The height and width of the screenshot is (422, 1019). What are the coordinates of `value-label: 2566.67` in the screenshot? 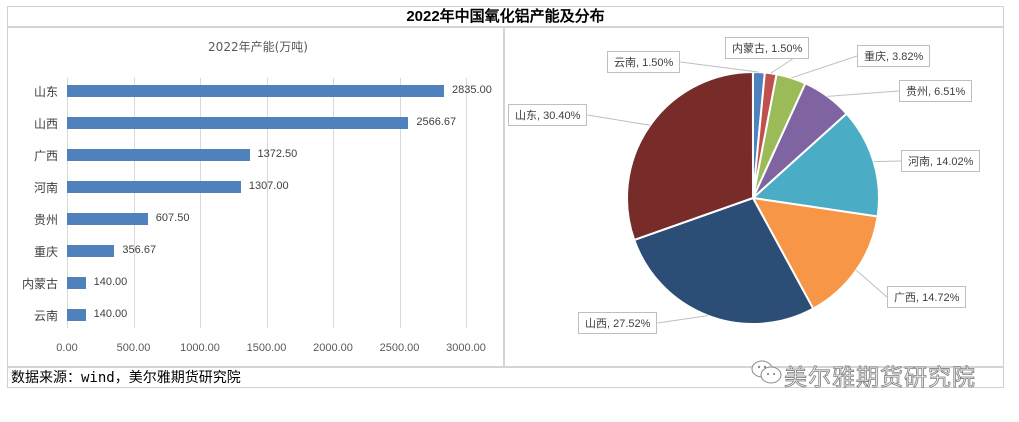 It's located at (436, 122).